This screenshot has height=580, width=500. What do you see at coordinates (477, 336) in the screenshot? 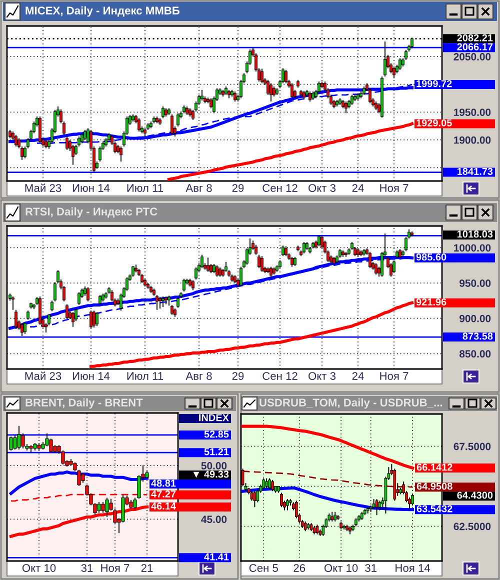
I see `ref-line-label: 873.58` at bounding box center [477, 336].